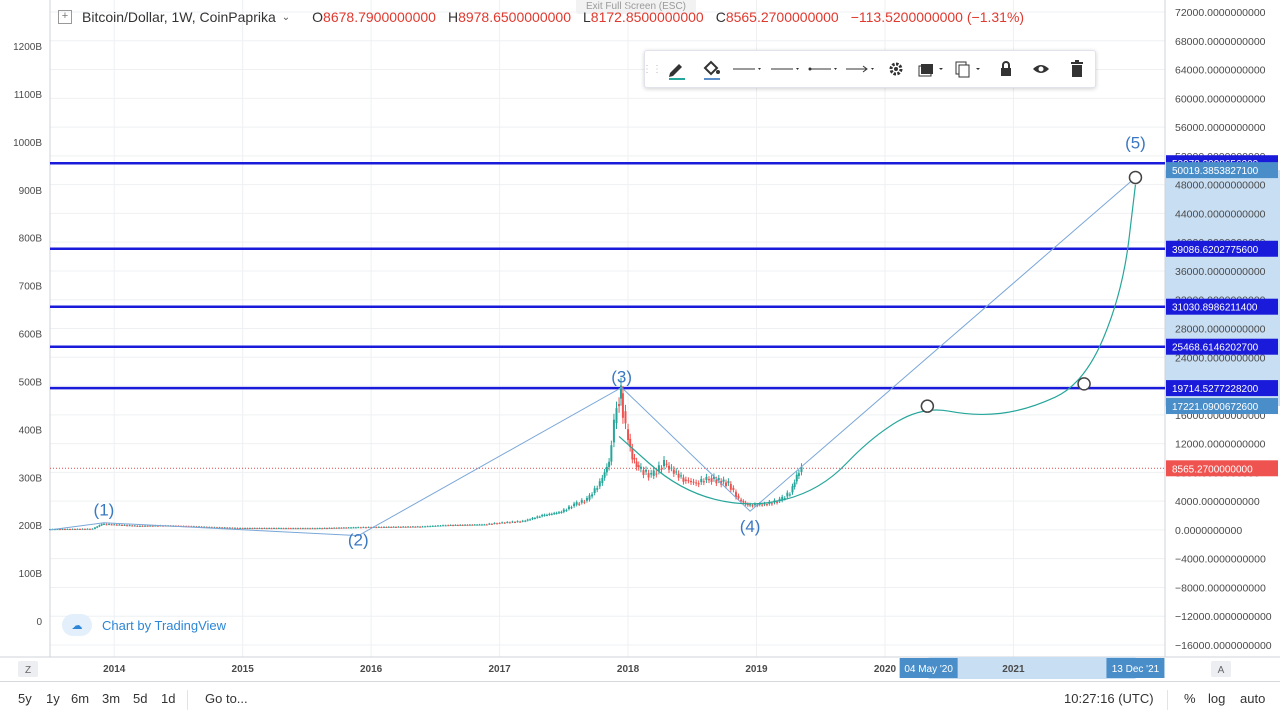  What do you see at coordinates (636, 7) in the screenshot?
I see `exit-fullscreen-hint: Exit Full Screen (ESC)` at bounding box center [636, 7].